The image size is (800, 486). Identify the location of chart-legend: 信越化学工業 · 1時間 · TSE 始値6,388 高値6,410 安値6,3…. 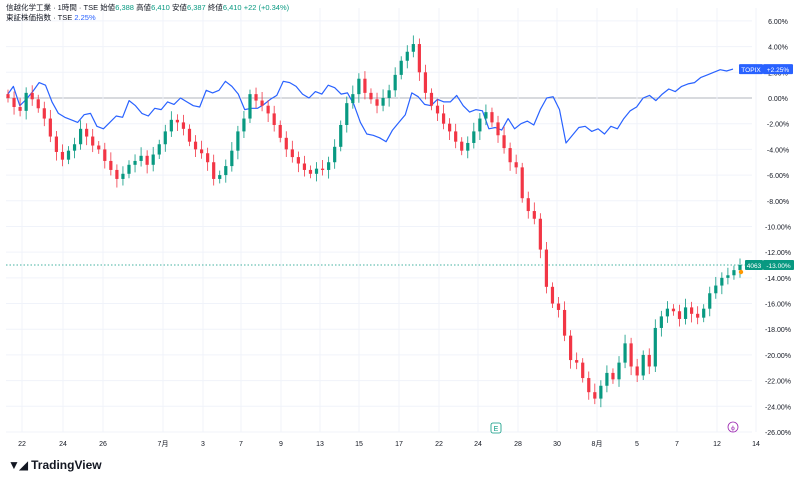
(147, 13).